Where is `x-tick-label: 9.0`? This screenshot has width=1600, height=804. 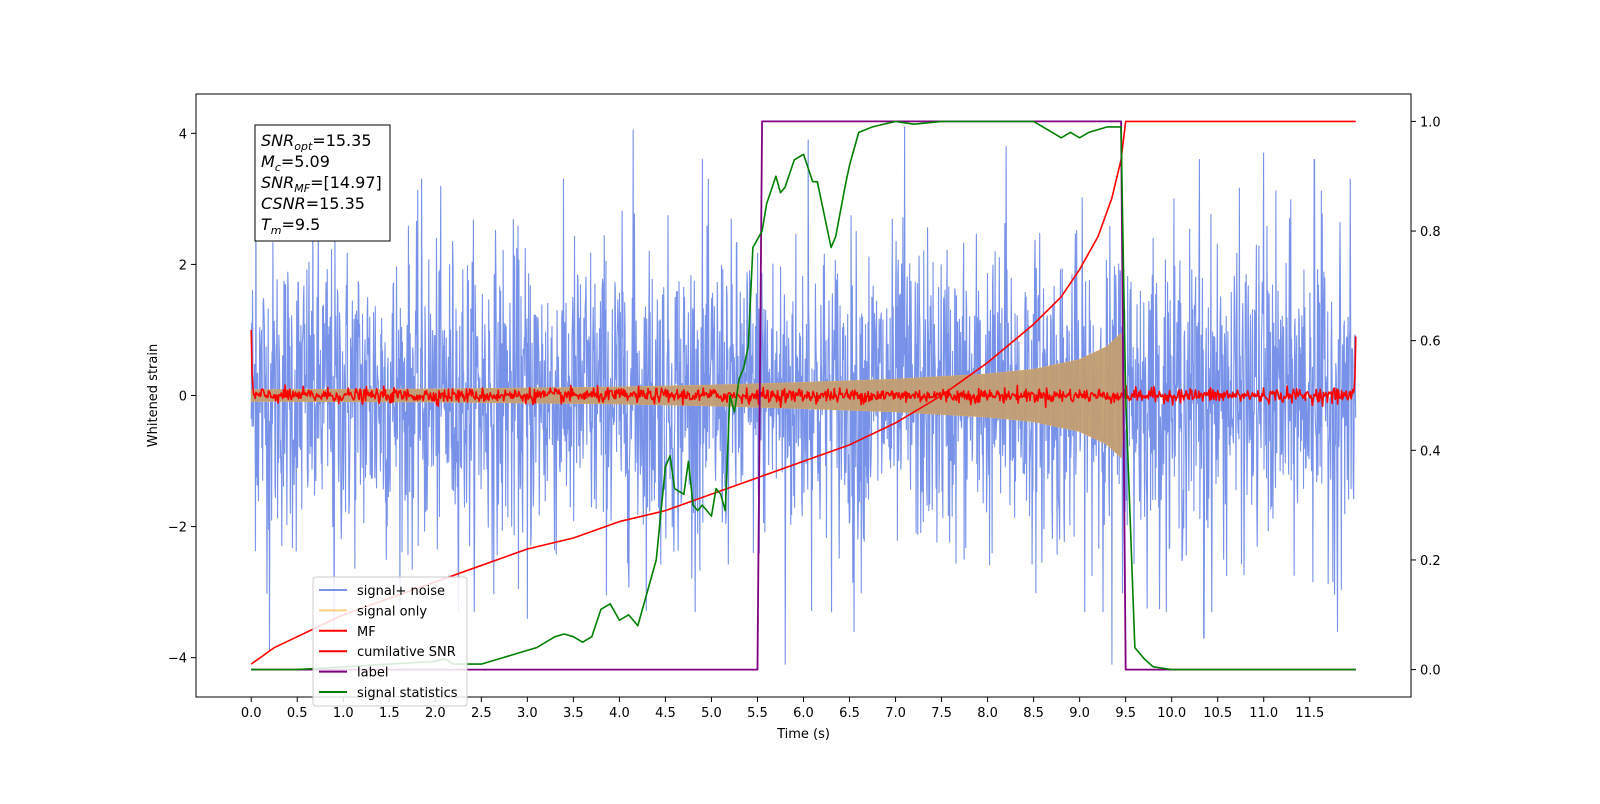 x-tick-label: 9.0 is located at coordinates (1079, 713).